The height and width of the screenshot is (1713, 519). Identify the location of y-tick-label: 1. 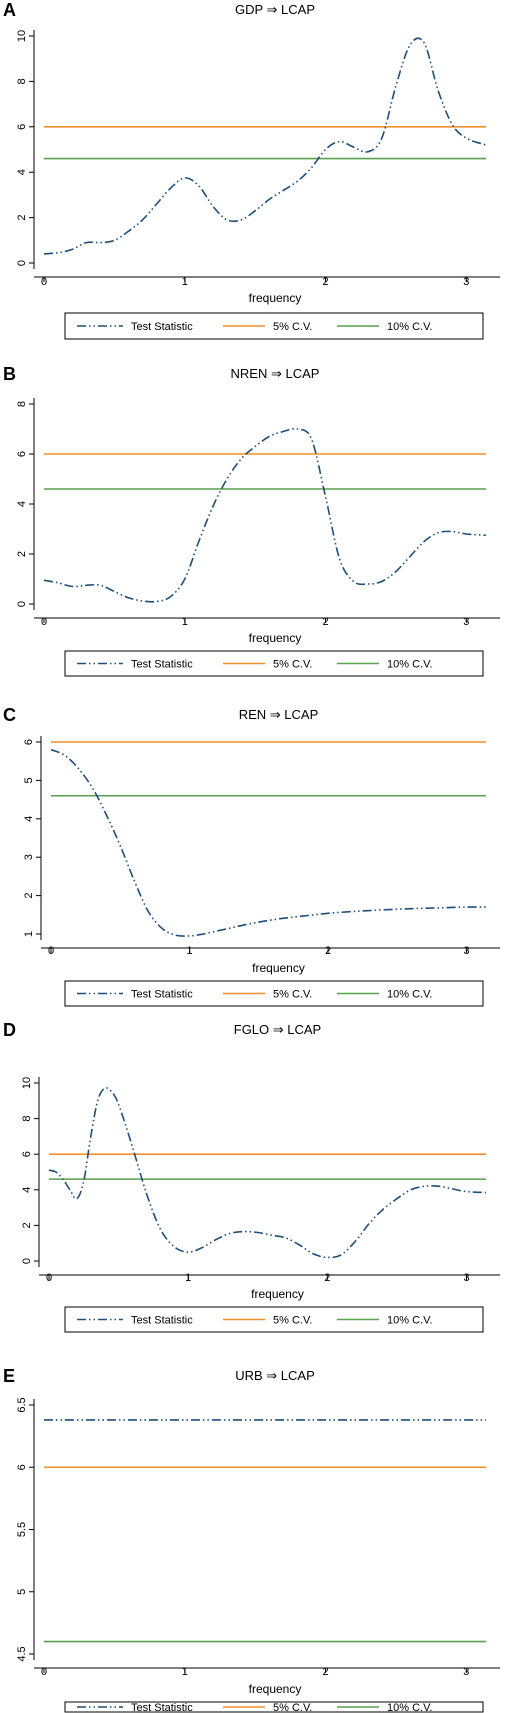
(29, 934).